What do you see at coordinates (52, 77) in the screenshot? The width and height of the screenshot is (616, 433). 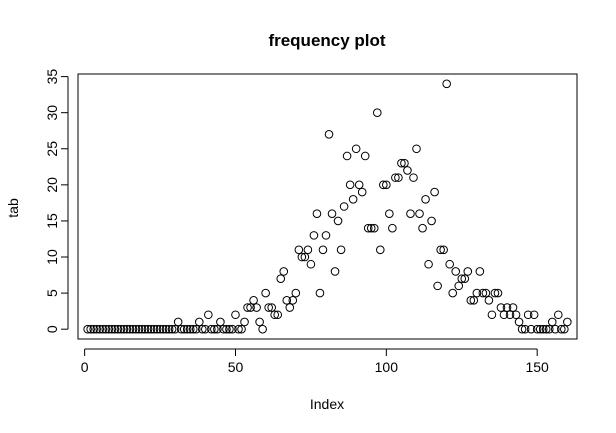 I see `y-tick-label: 35` at bounding box center [52, 77].